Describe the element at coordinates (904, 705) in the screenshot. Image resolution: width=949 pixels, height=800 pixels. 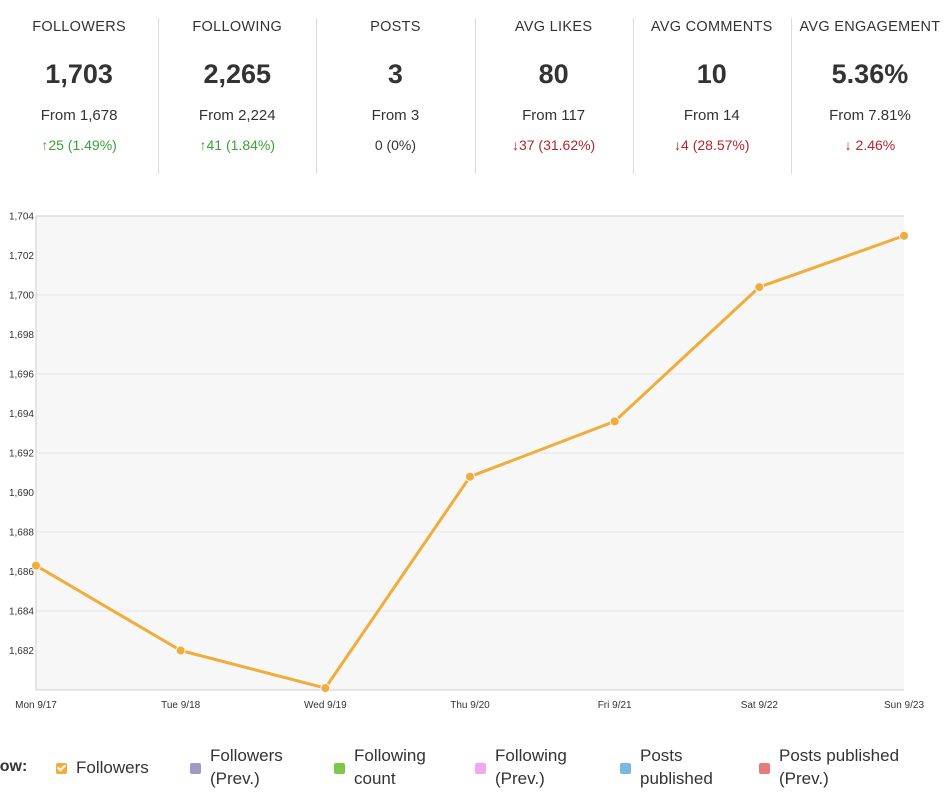
I see `x-tick-label: Sun 9/23` at that location.